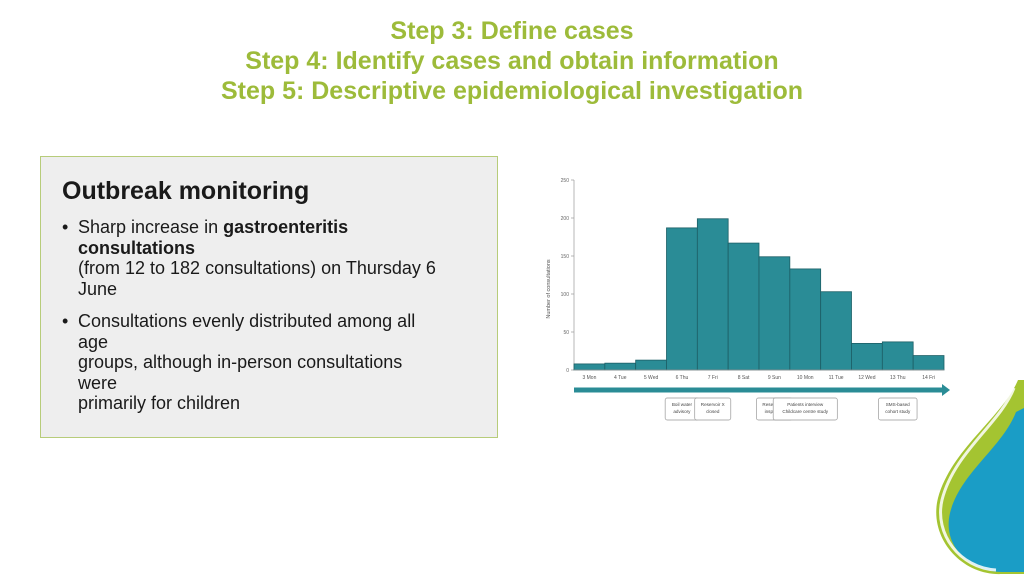  What do you see at coordinates (946, 390) in the screenshot?
I see `timeline-arrow-head` at bounding box center [946, 390].